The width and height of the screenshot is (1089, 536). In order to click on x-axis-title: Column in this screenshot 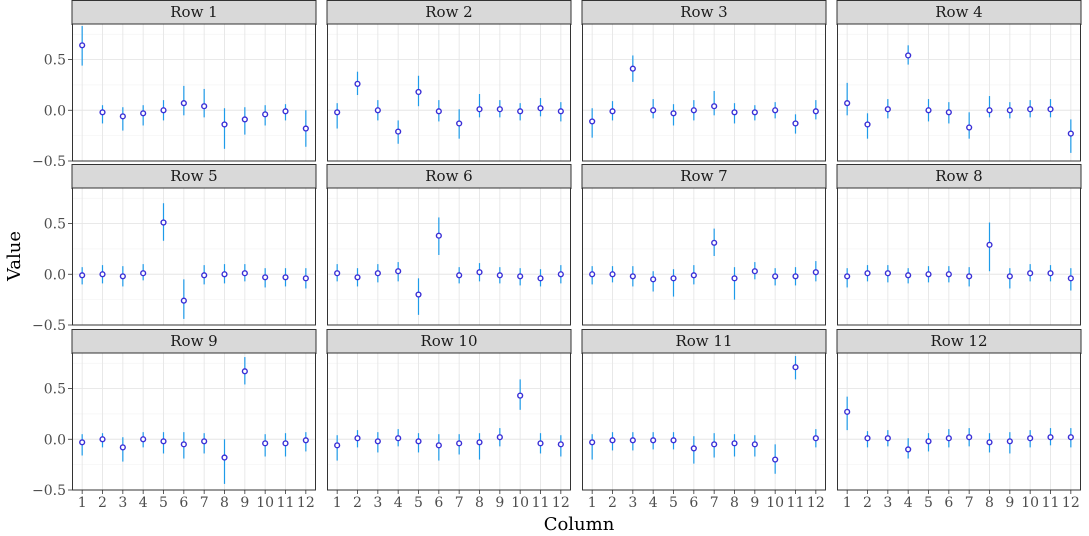, I will do `click(579, 524)`.